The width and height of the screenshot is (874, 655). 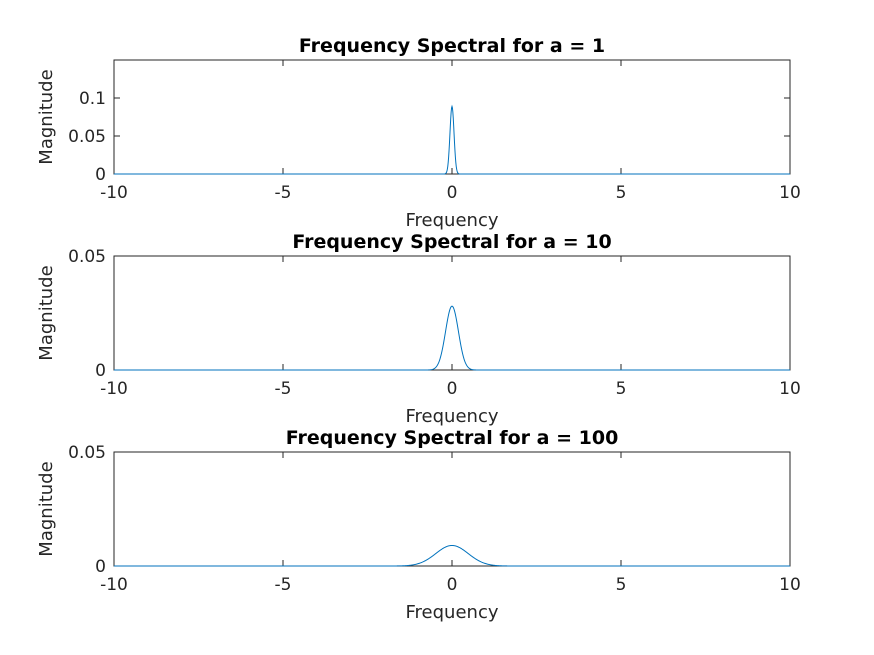 What do you see at coordinates (452, 46) in the screenshot?
I see `chart-title: Frequency Spectral for a = 1` at bounding box center [452, 46].